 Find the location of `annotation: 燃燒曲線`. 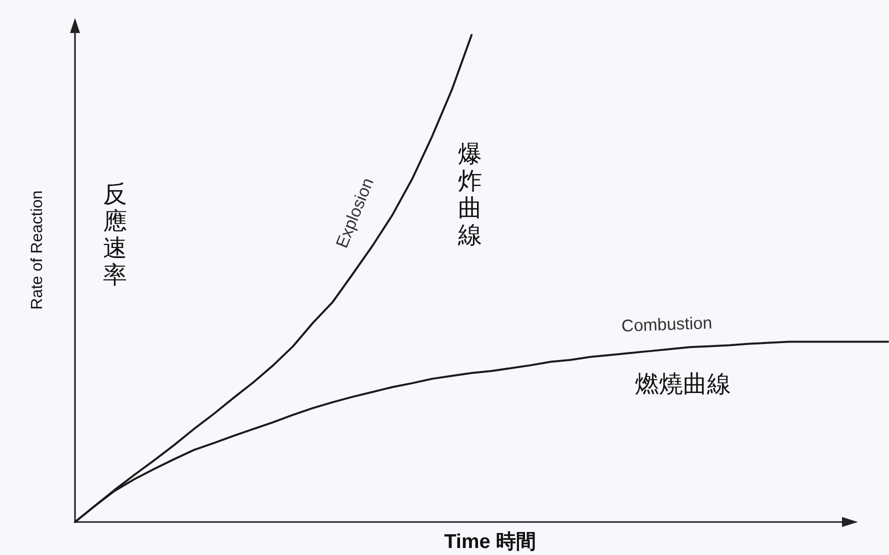

annotation: 燃燒曲線 is located at coordinates (683, 384).